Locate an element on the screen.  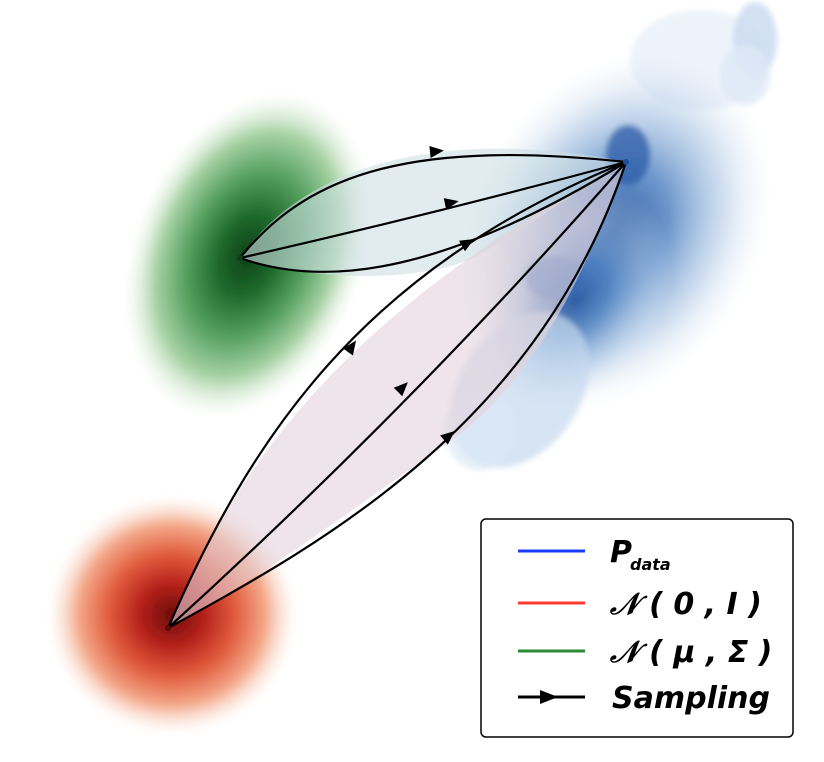
legend-item-sampling: Sampling is located at coordinates (644, 698).